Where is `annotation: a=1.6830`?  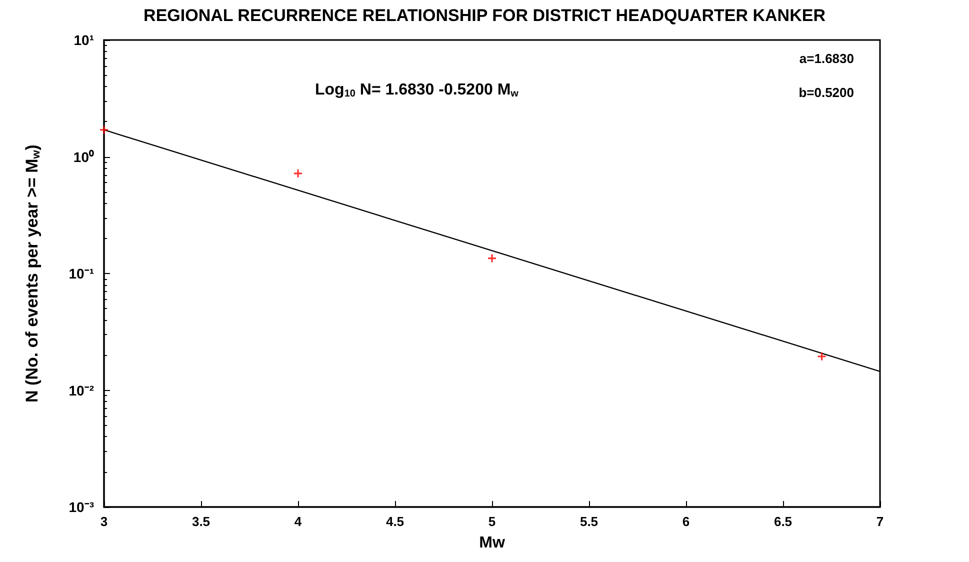 annotation: a=1.6830 is located at coordinates (826, 58).